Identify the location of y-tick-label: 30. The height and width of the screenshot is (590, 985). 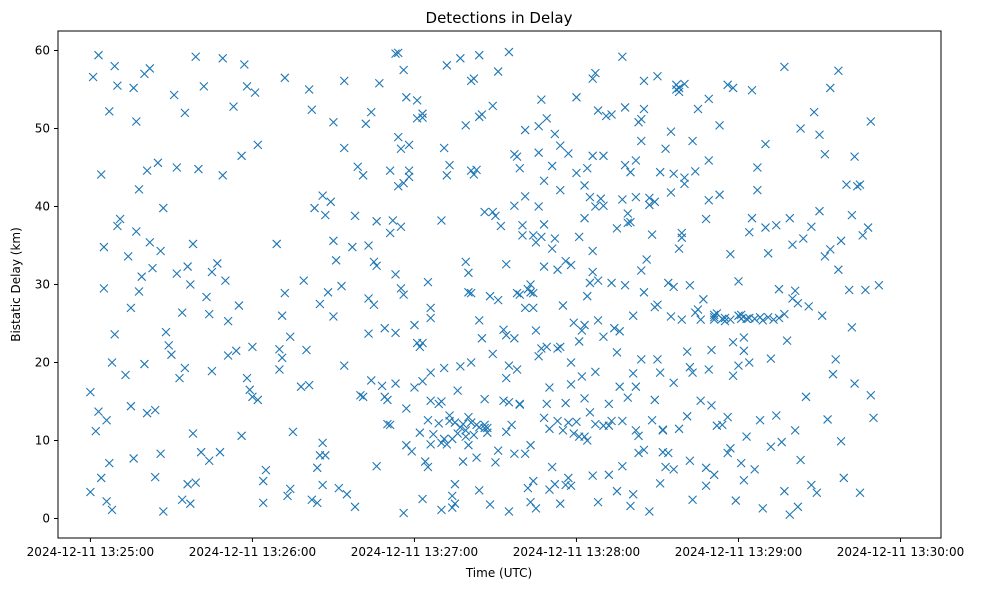
(42, 285).